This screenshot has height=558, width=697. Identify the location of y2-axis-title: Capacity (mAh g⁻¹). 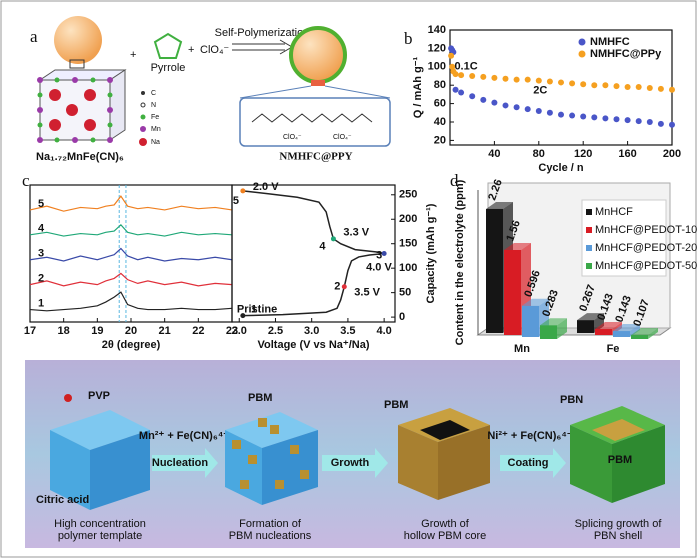
(431, 253).